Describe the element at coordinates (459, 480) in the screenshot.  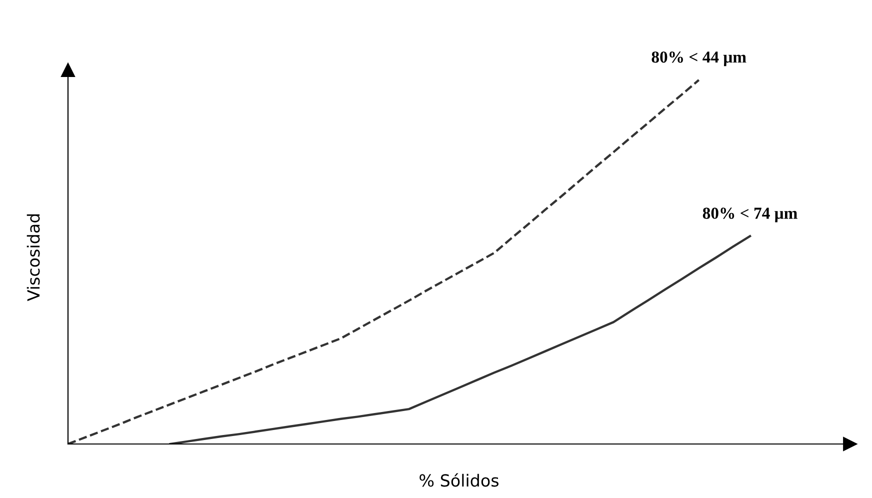
I see `x-axis-title: % Sólidos` at that location.